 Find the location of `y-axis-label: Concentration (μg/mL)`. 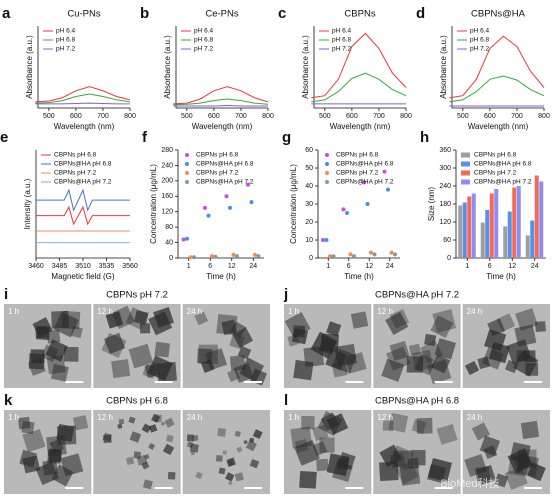

y-axis-label: Concentration (μg/mL) is located at coordinates (153, 204).